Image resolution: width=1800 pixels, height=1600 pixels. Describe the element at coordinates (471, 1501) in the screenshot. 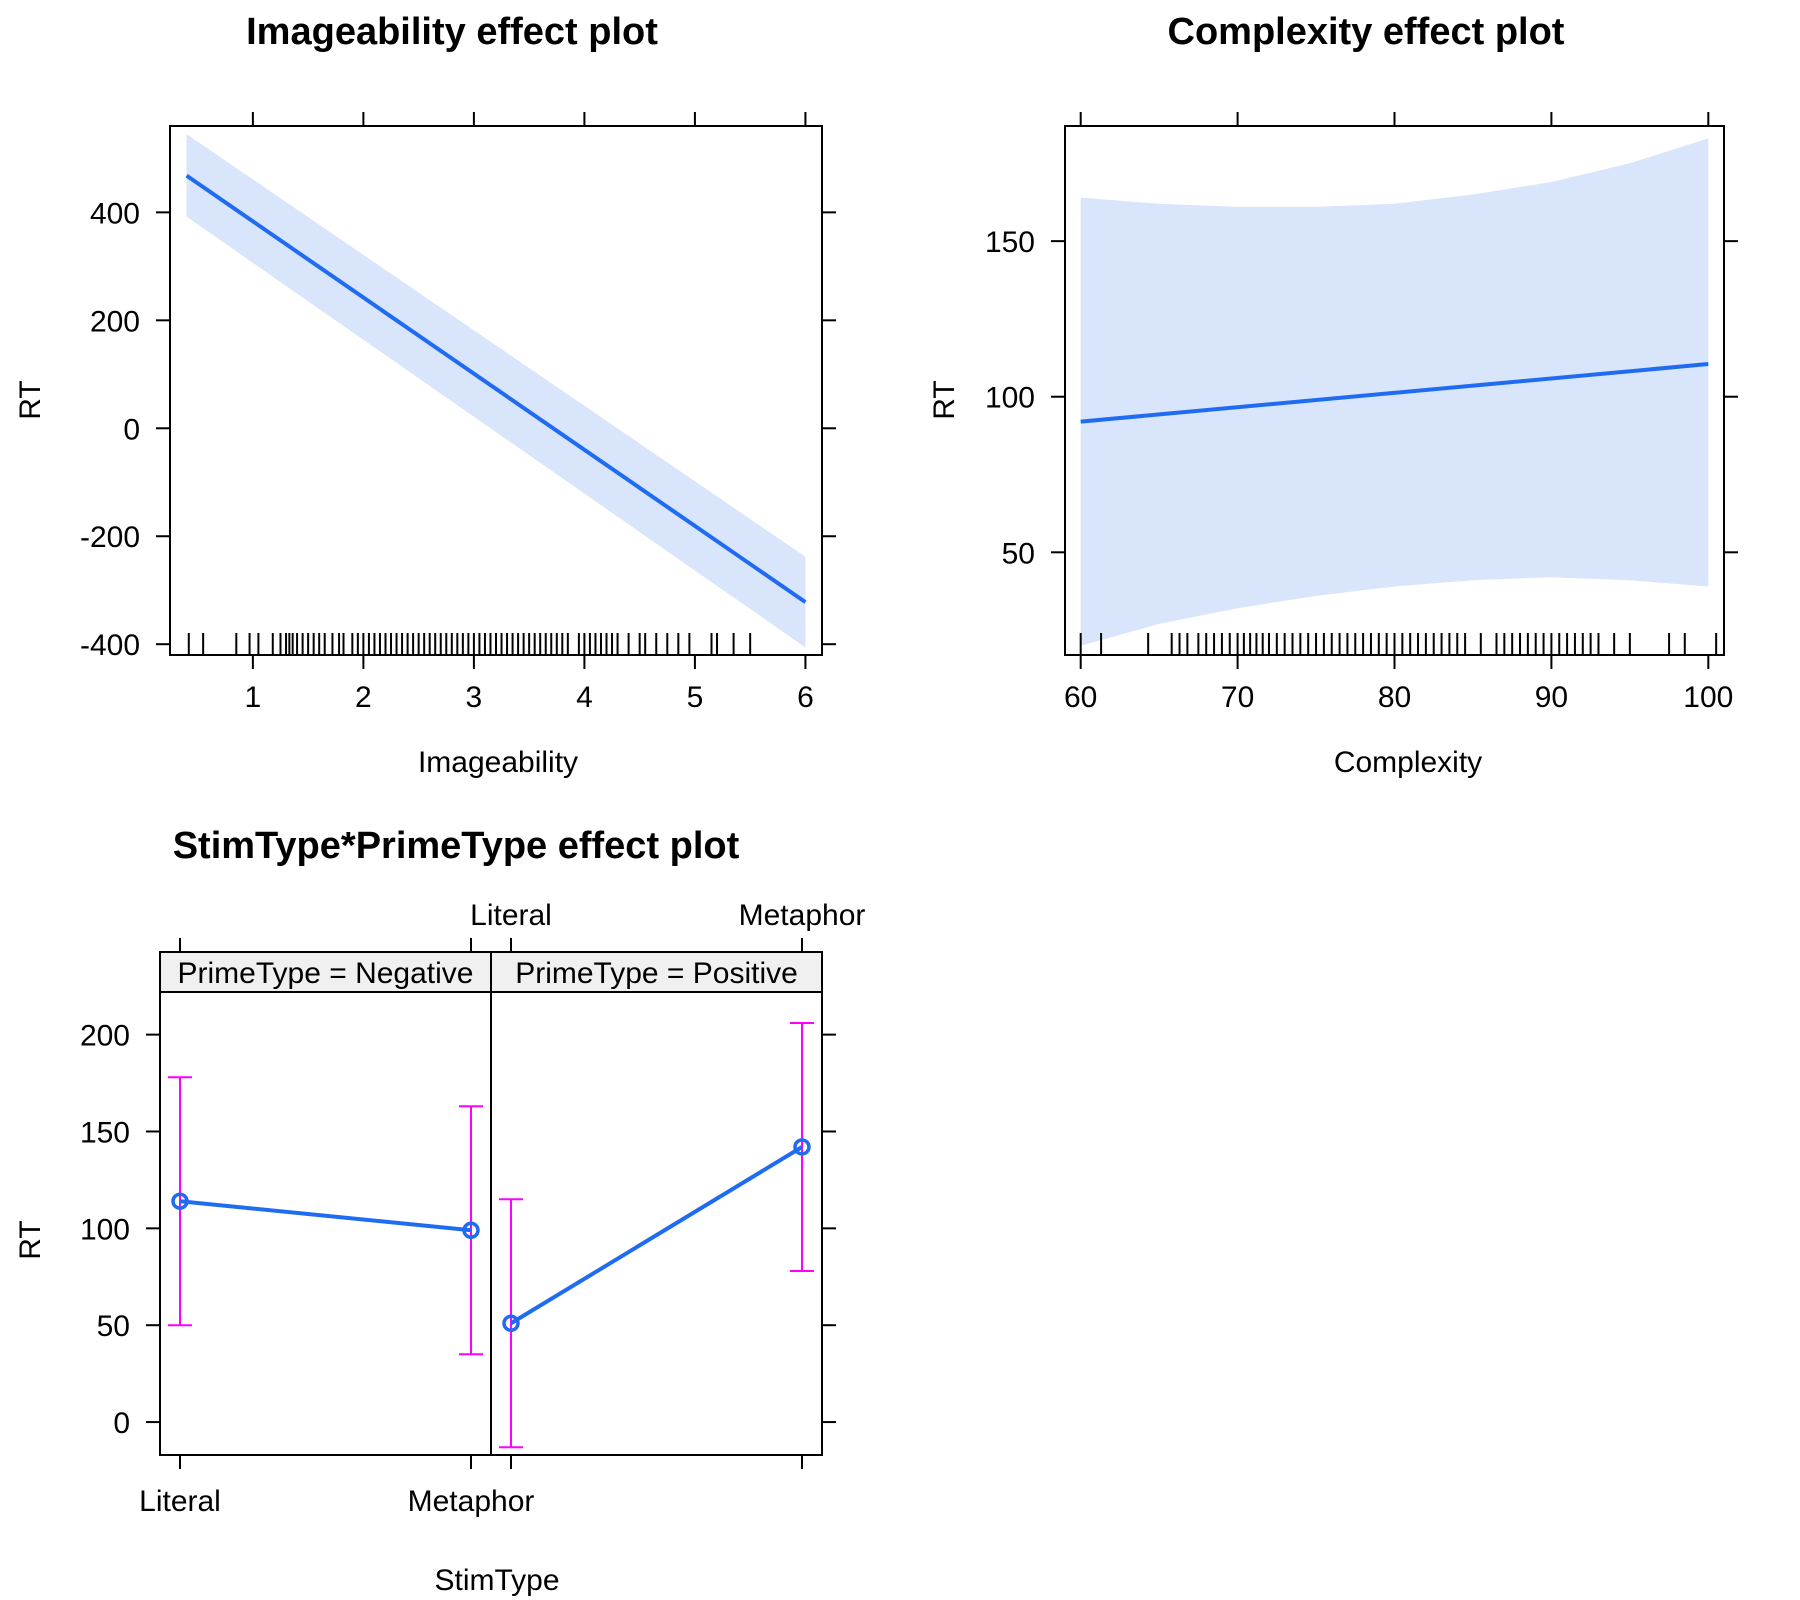

I see `x-tick-label-bottom-1: Metaphor` at that location.